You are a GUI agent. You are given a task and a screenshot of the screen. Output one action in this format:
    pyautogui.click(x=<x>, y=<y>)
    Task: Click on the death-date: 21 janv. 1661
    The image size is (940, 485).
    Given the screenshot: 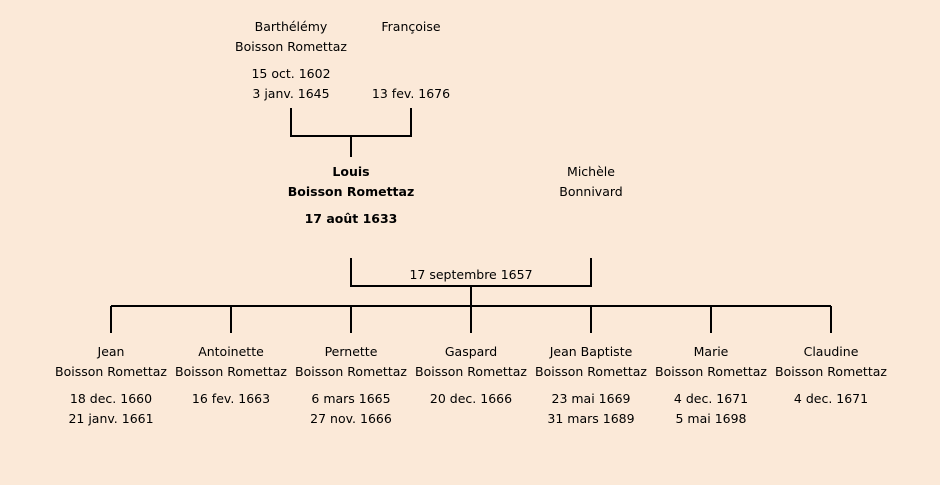 What is the action you would take?
    pyautogui.click(x=111, y=418)
    